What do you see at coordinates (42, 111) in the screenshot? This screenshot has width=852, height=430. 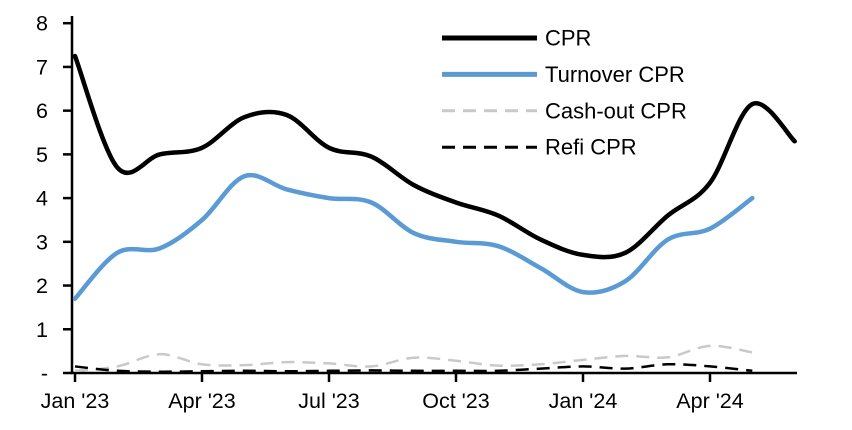 I see `y-axis-tick-label: 6` at bounding box center [42, 111].